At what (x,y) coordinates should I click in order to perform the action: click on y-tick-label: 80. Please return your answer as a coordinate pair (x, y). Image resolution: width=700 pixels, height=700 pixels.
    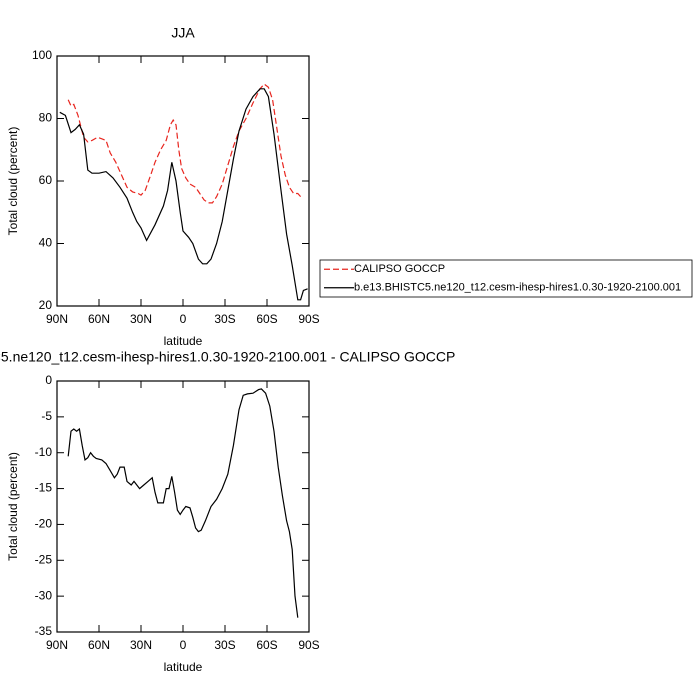
    Looking at the image, I should click on (46, 118).